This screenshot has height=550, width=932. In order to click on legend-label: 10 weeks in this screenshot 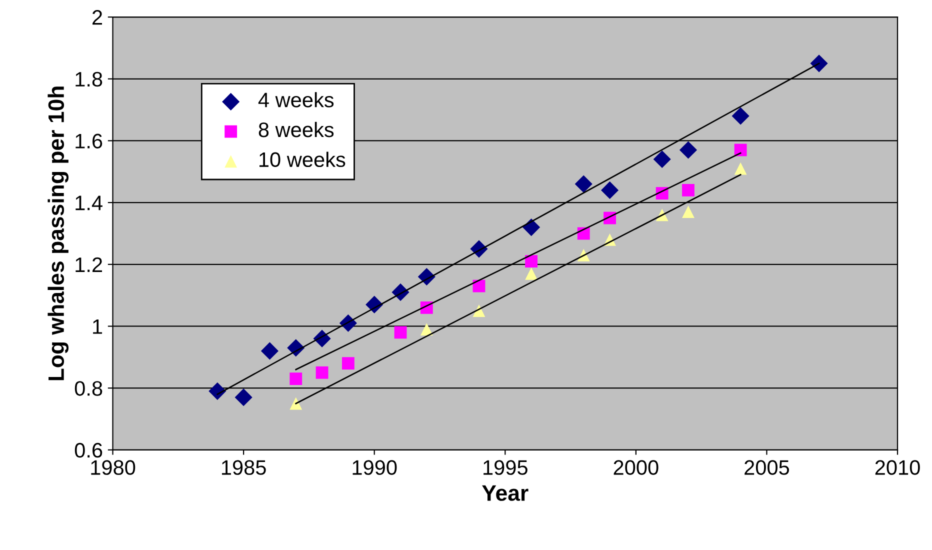, I will do `click(303, 160)`.